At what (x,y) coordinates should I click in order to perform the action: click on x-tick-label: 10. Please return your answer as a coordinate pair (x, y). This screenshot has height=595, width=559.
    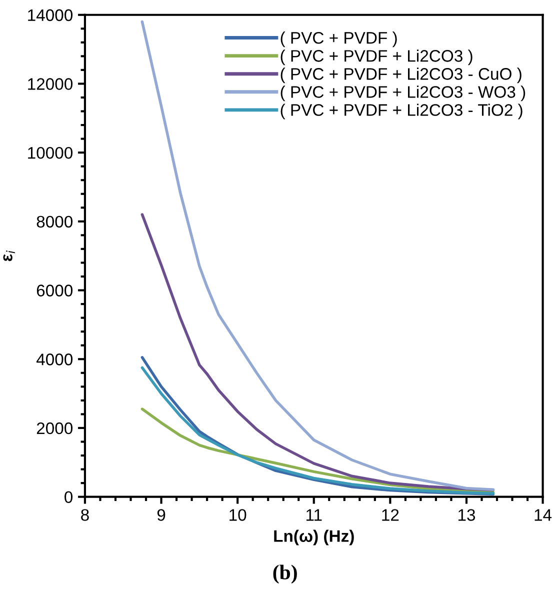
    Looking at the image, I should click on (238, 515).